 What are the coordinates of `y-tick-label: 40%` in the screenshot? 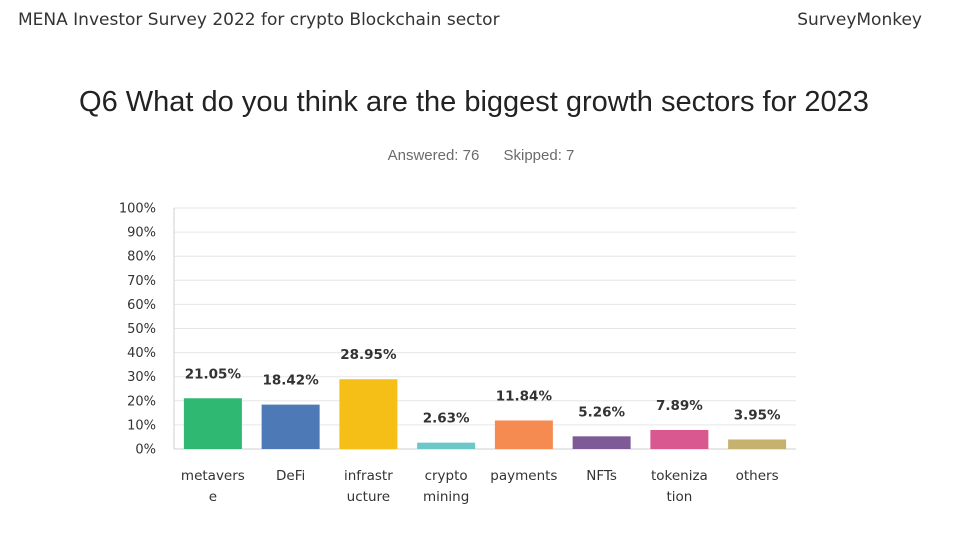 It's located at (141, 353).